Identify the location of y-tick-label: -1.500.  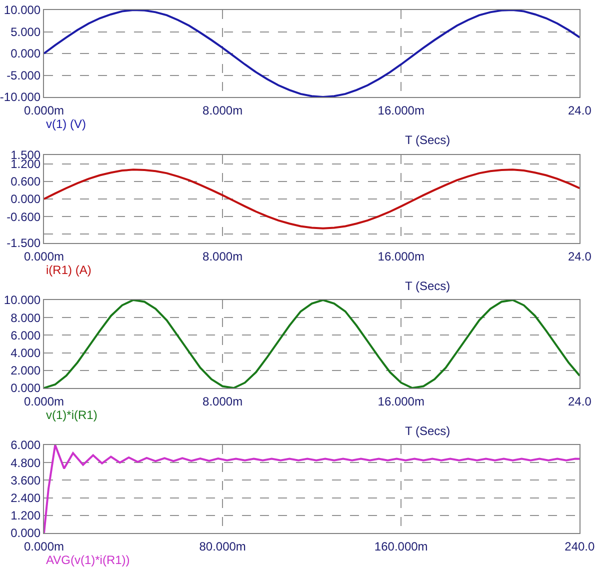
(23, 243).